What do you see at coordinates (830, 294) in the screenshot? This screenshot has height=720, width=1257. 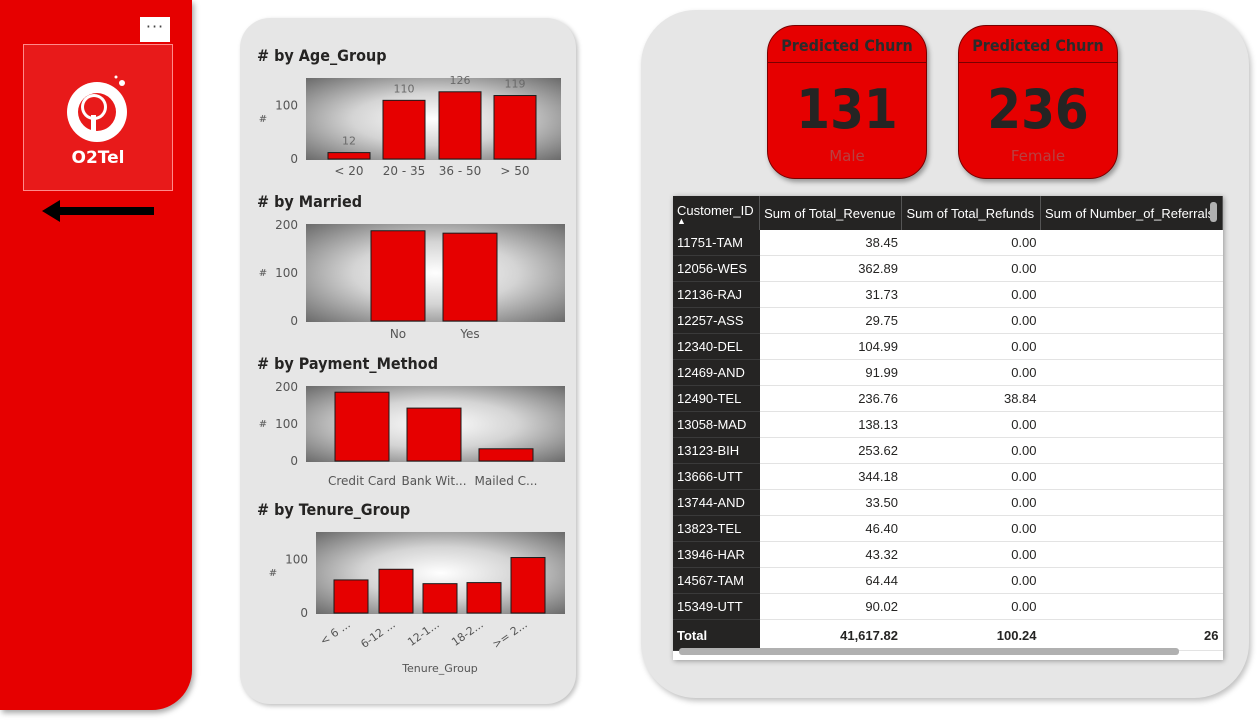 I see `cell-total-revenue: 31.73` at bounding box center [830, 294].